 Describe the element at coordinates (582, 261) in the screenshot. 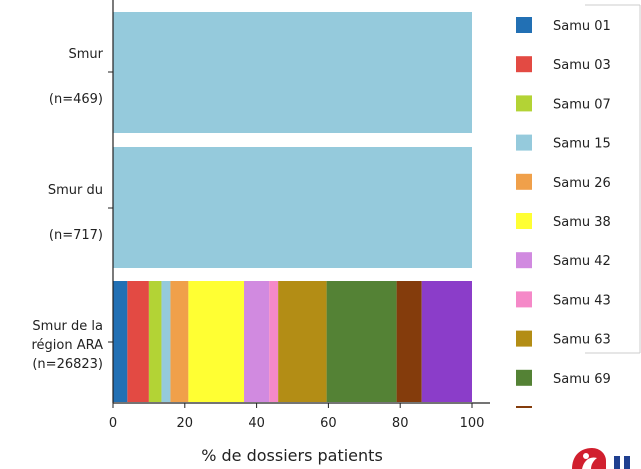

I see `legend-label: Samu 42` at that location.